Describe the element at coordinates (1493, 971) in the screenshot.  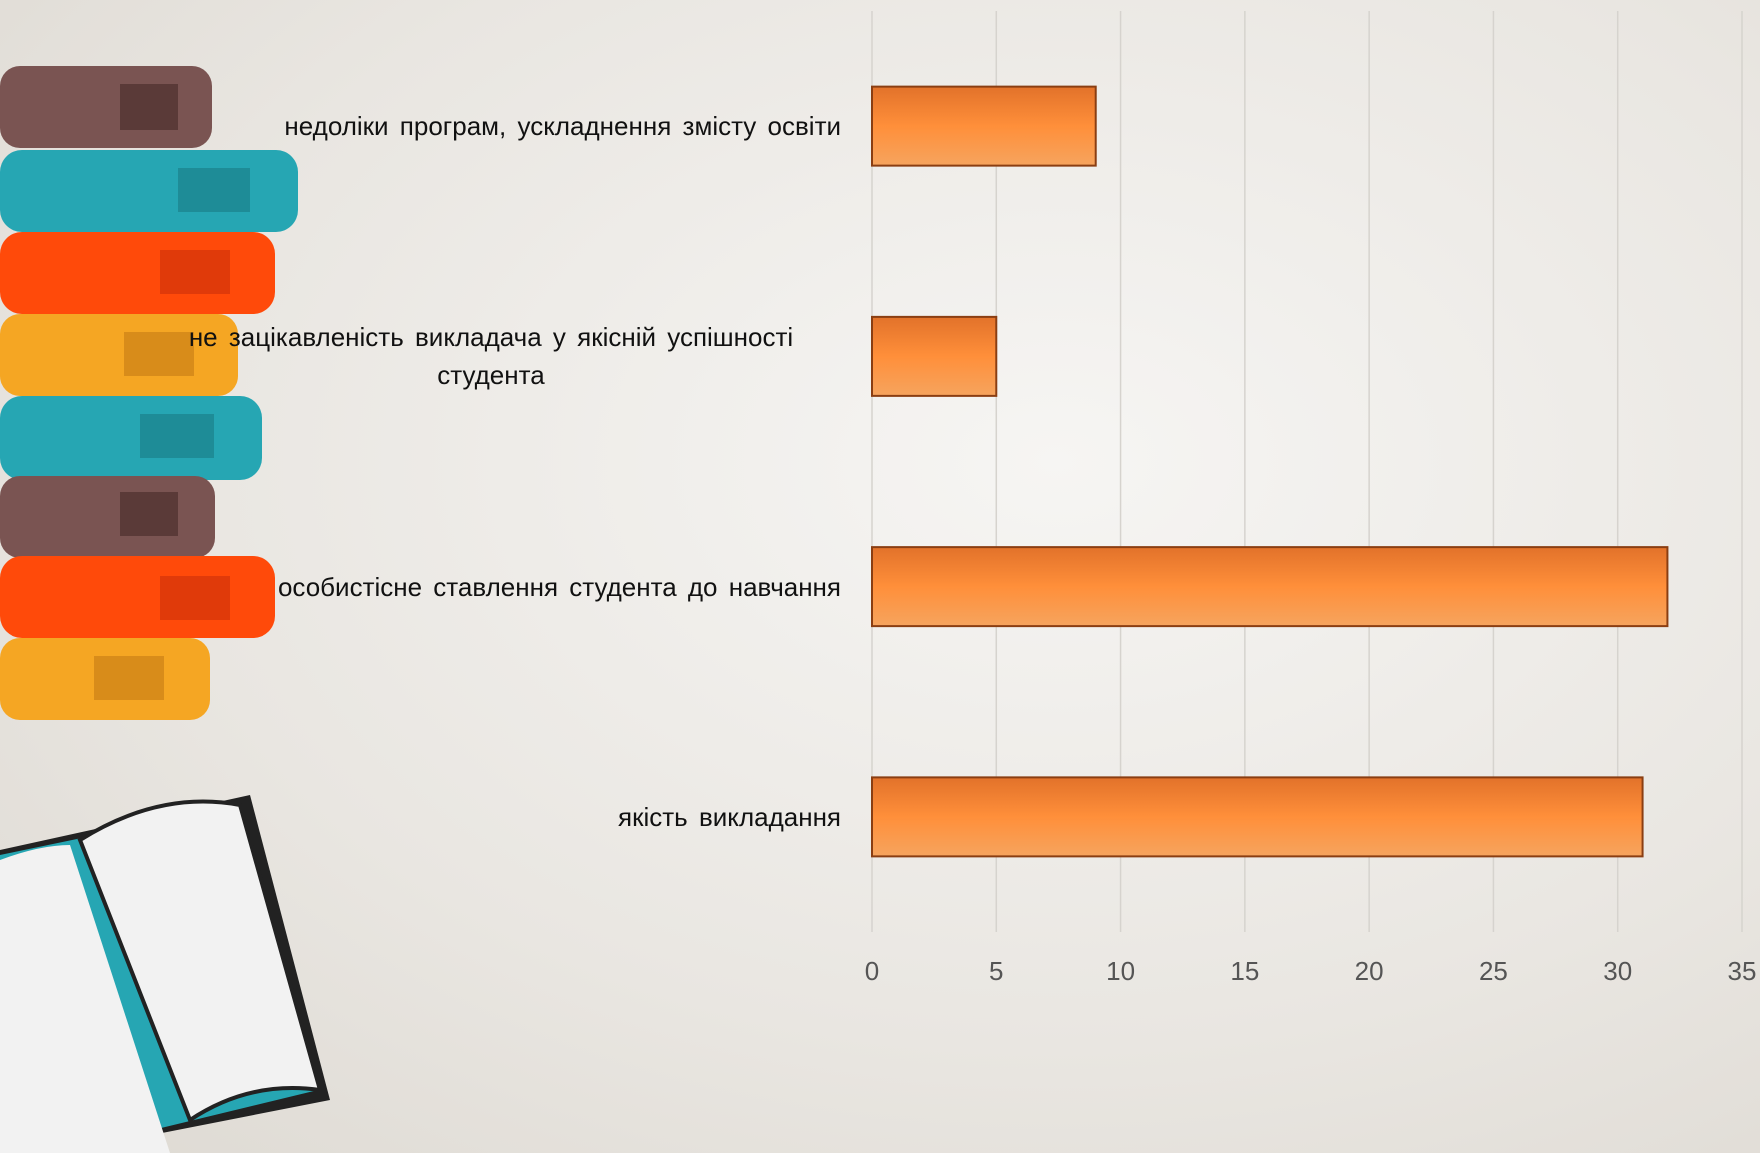
I see `x-tick-label: 25` at that location.